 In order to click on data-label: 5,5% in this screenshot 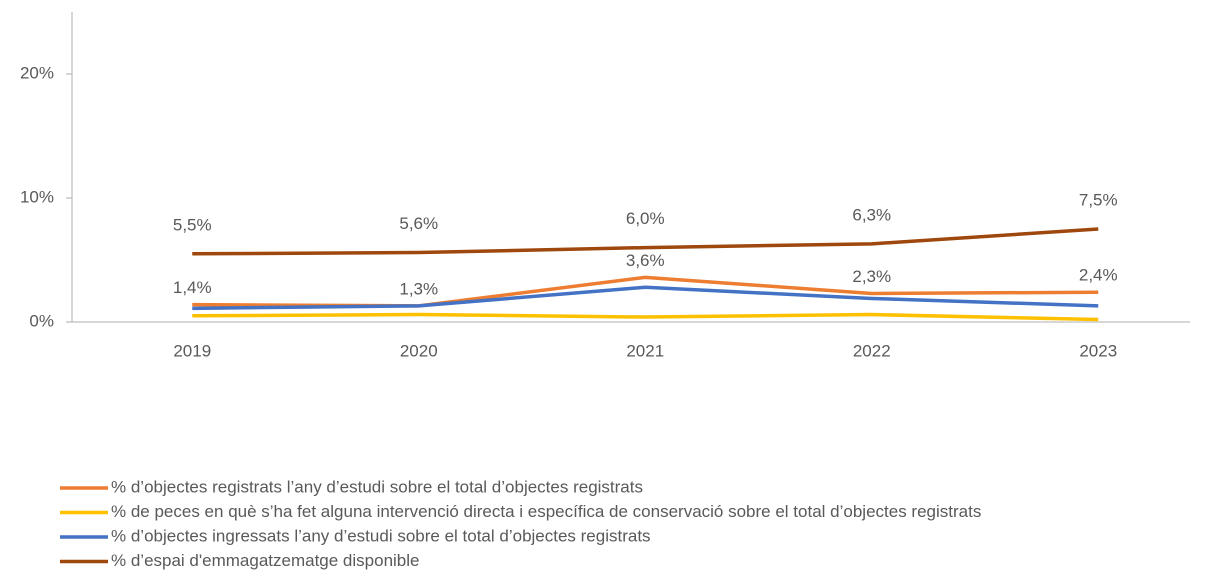, I will do `click(192, 224)`.